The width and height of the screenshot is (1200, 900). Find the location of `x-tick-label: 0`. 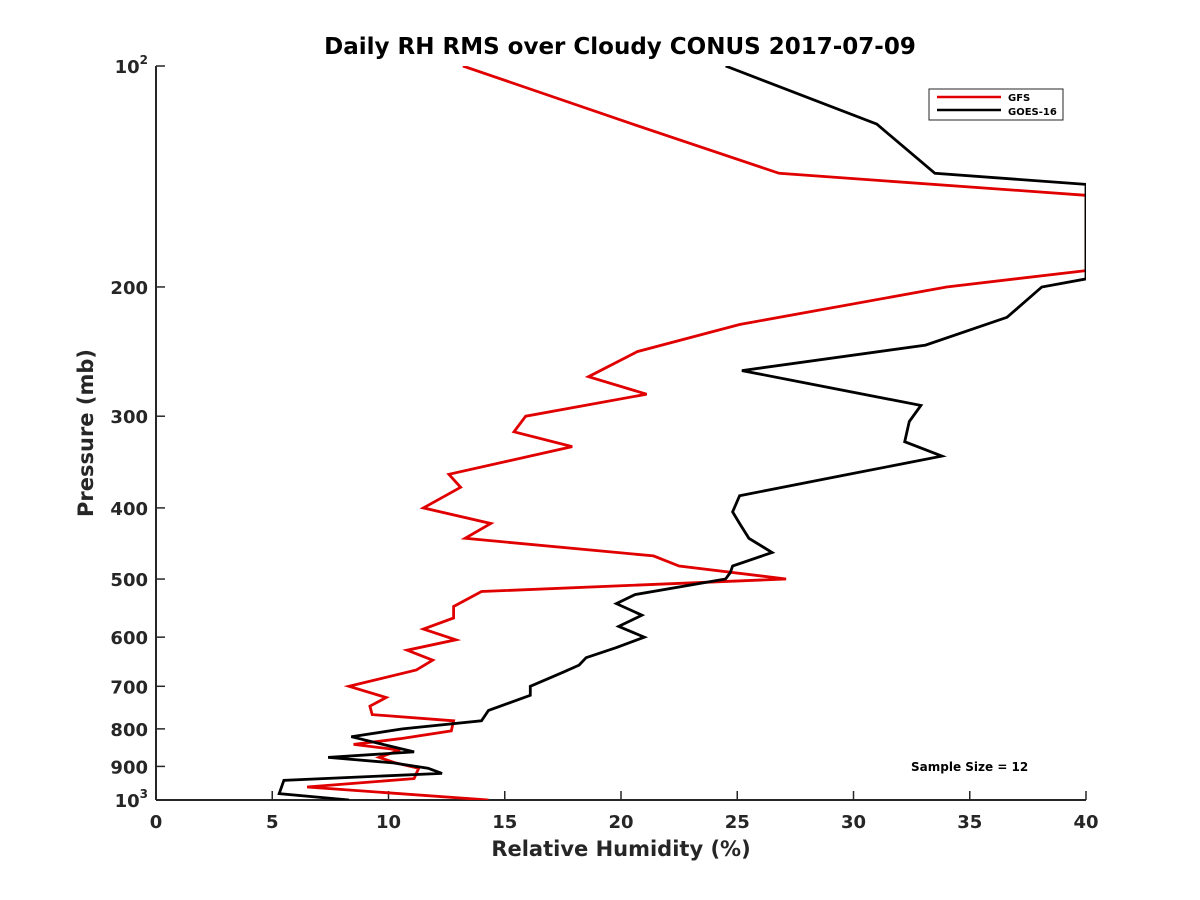

x-tick-label: 0 is located at coordinates (156, 822).